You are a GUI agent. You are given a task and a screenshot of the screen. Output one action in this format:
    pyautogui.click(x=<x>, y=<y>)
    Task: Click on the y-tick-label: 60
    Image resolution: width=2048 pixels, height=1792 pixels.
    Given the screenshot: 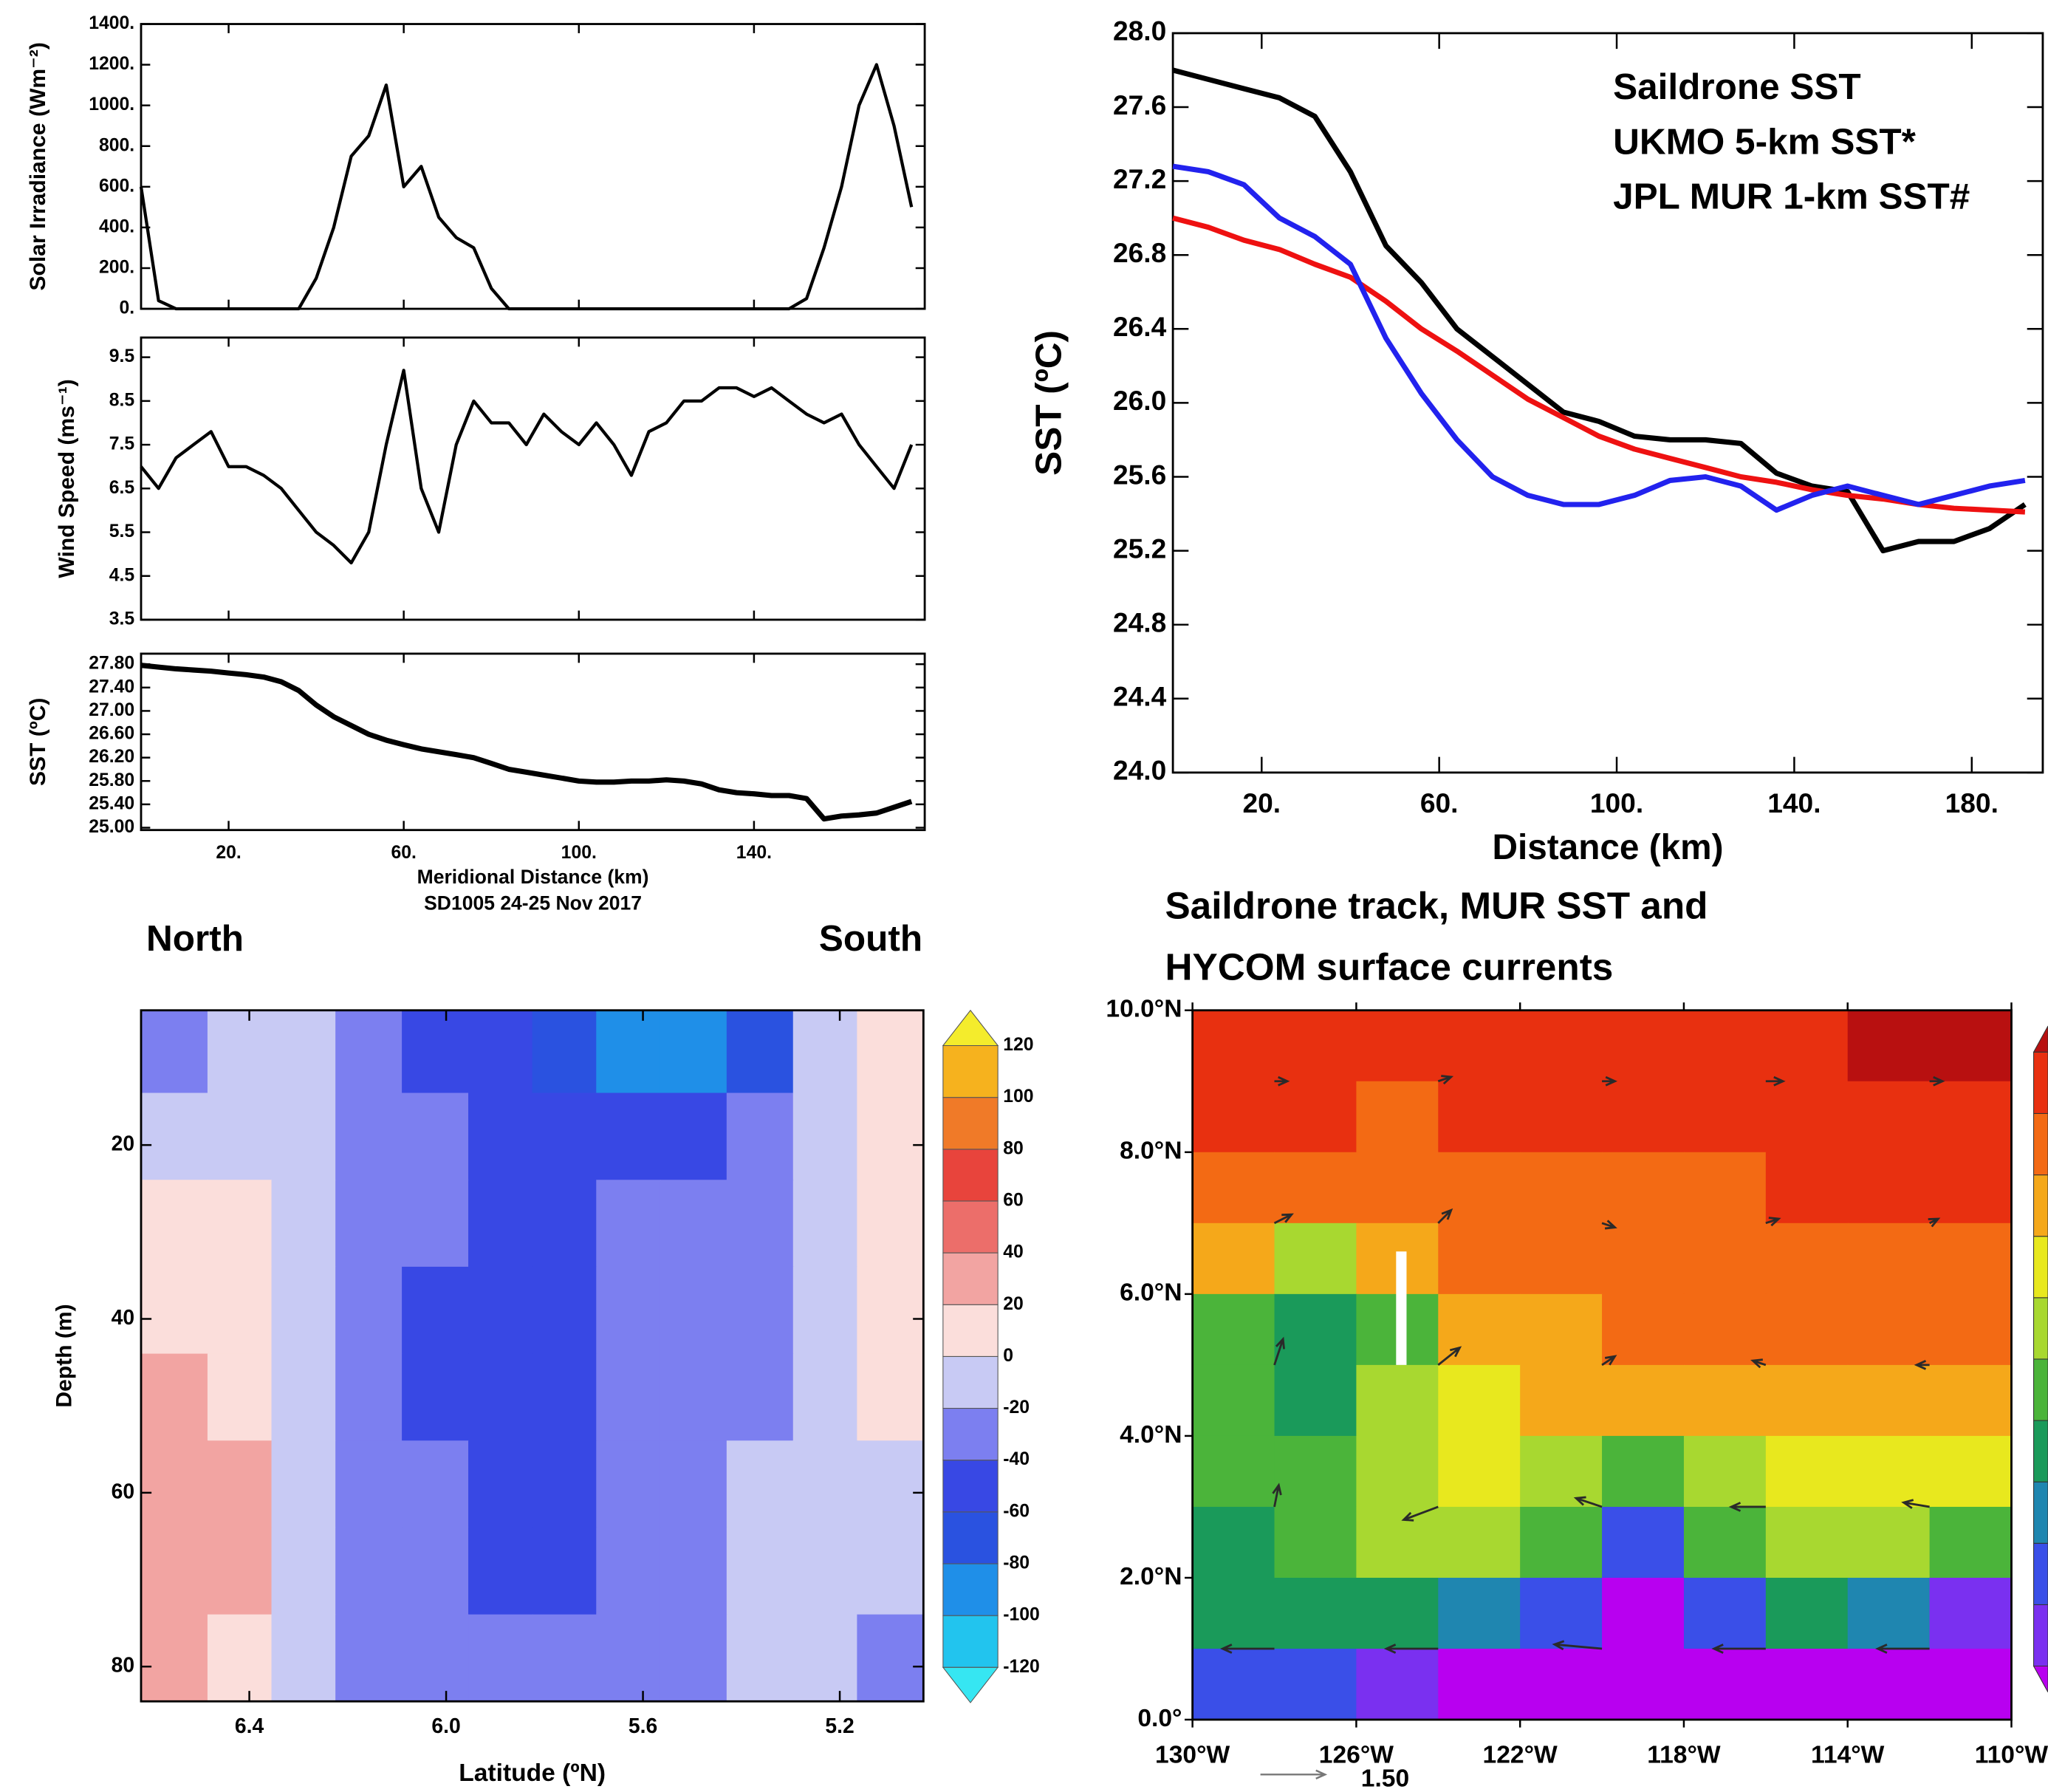 What is the action you would take?
    pyautogui.click(x=123, y=1490)
    